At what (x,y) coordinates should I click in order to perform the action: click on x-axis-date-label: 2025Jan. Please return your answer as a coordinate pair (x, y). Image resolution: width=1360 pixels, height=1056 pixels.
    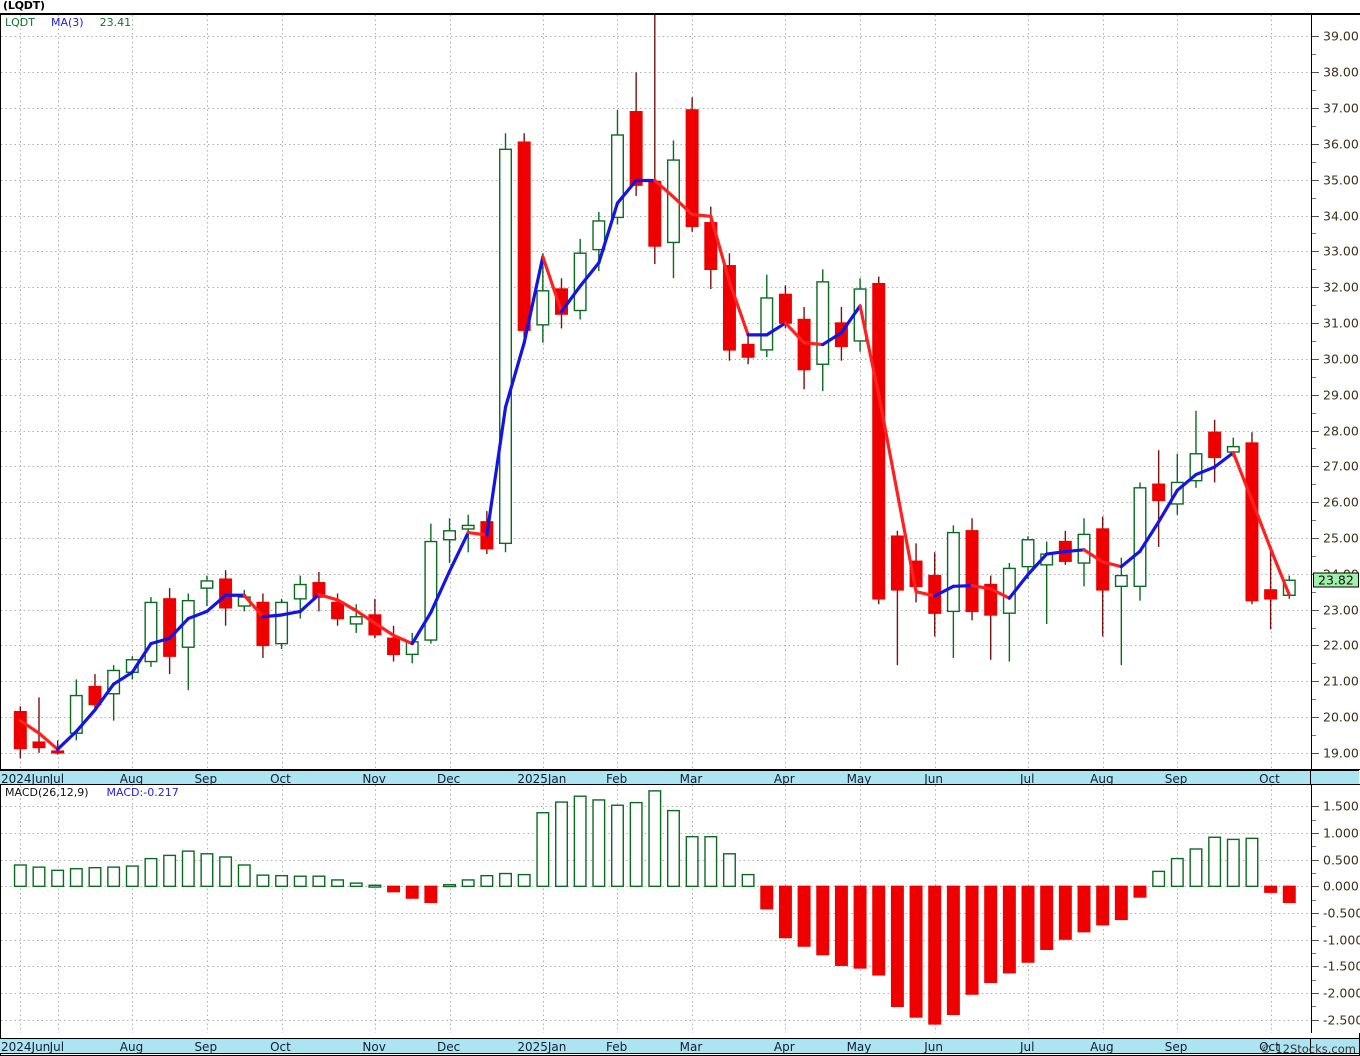
    Looking at the image, I should click on (542, 779).